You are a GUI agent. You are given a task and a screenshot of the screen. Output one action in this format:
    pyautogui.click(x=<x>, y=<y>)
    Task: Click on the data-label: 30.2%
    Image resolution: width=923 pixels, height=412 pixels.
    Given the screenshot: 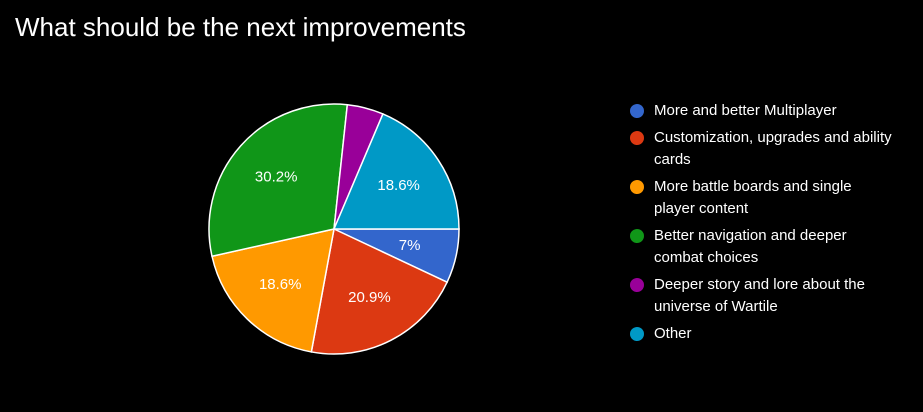 What is the action you would take?
    pyautogui.click(x=276, y=176)
    